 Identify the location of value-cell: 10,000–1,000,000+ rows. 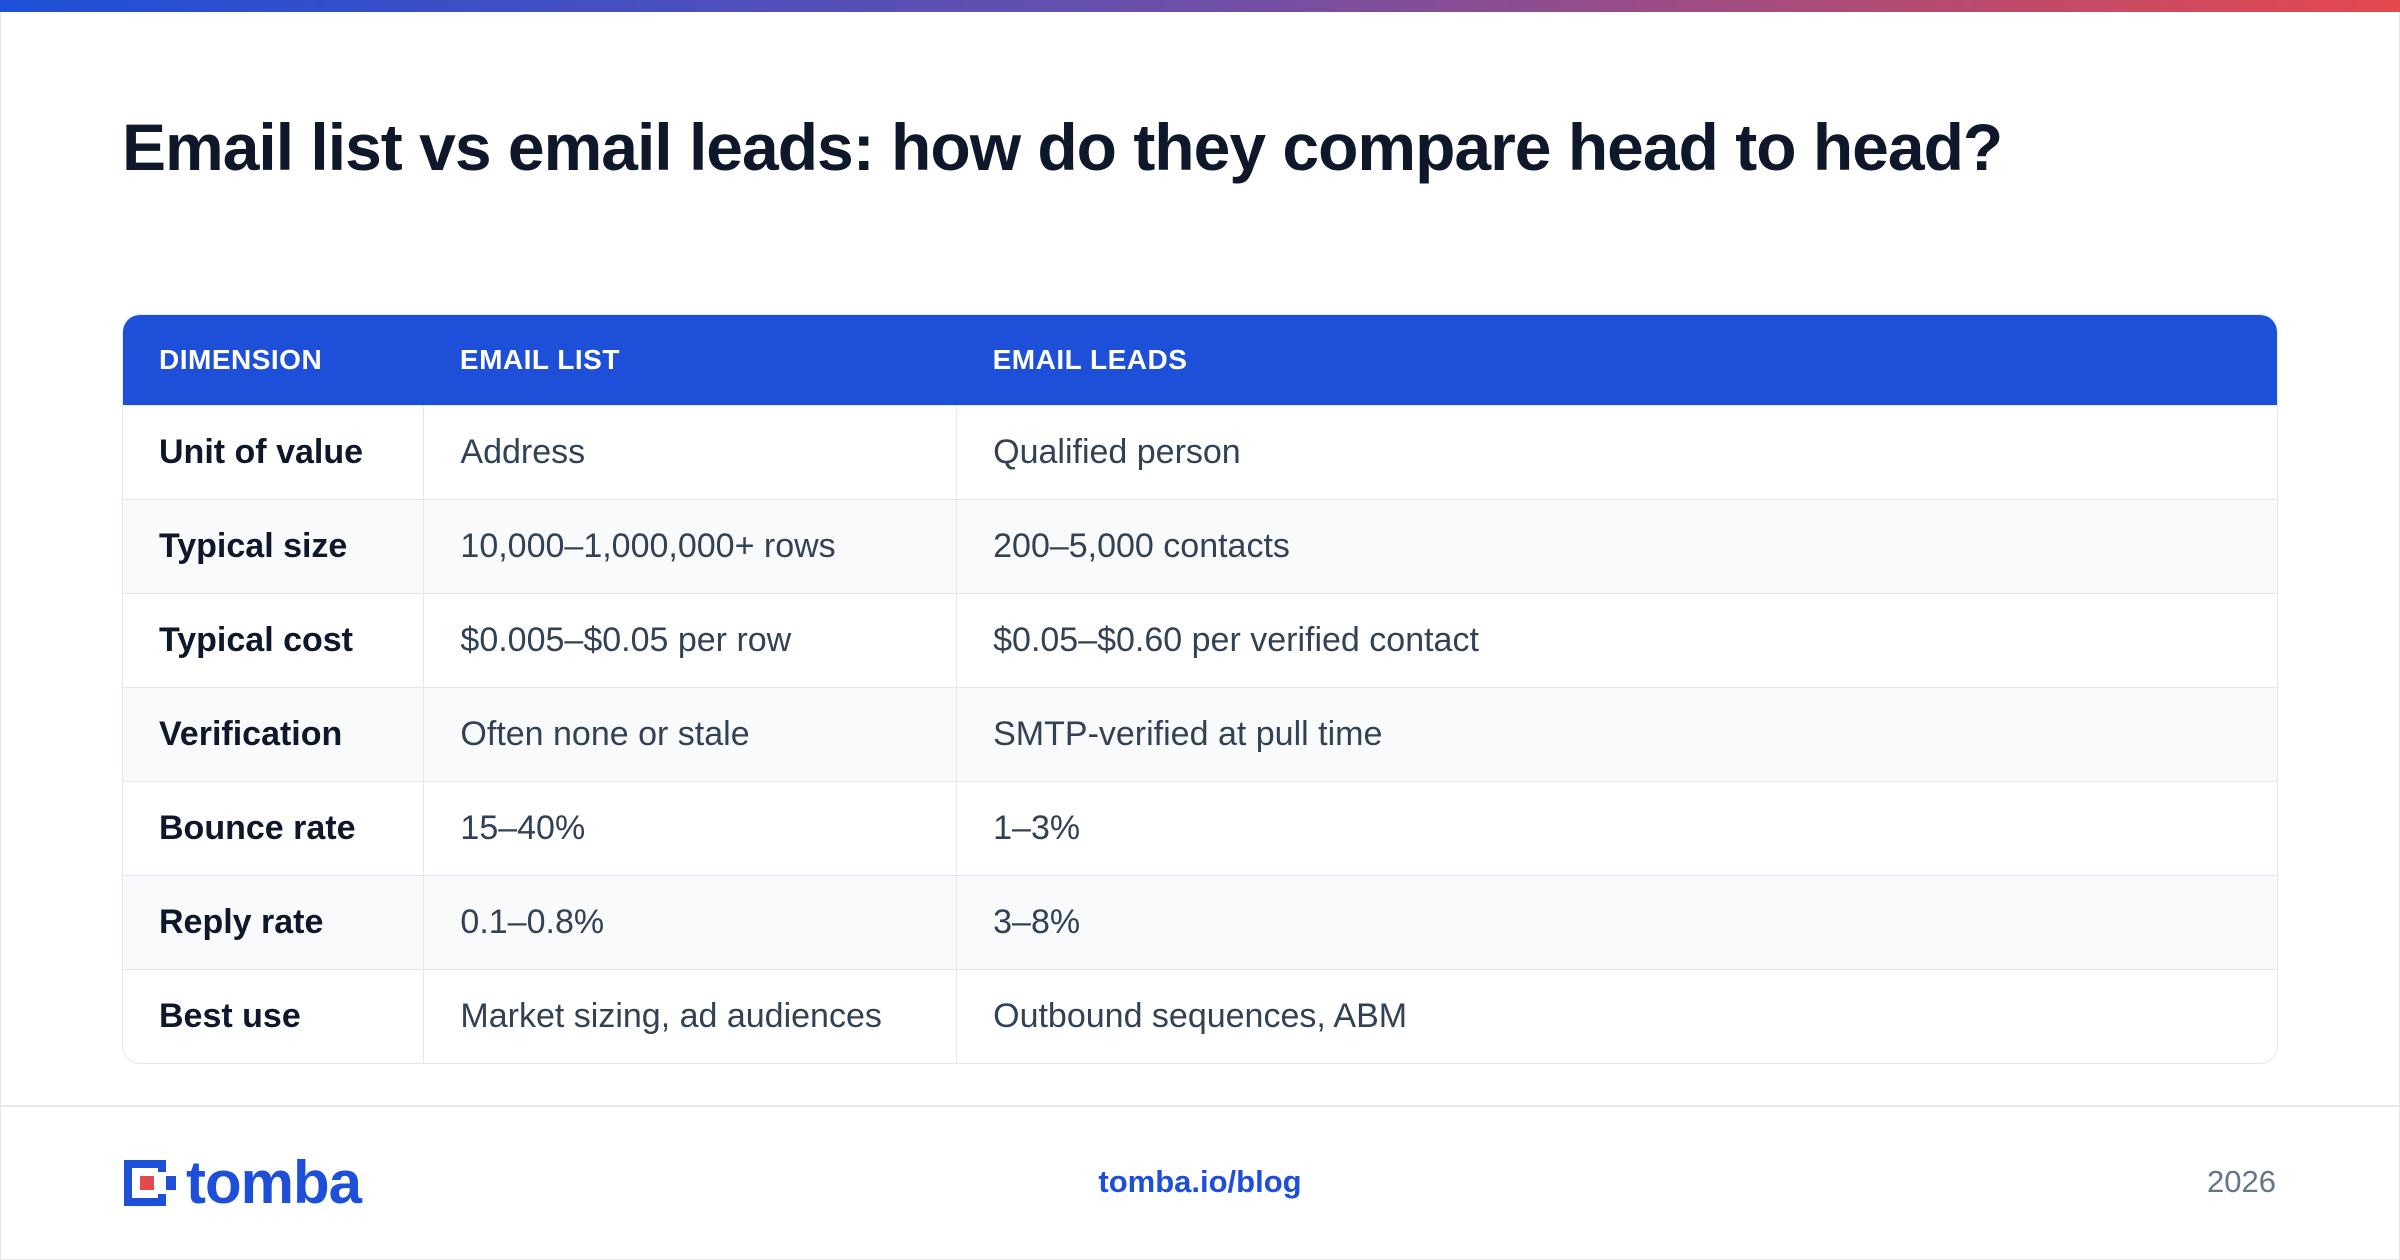
(690, 546).